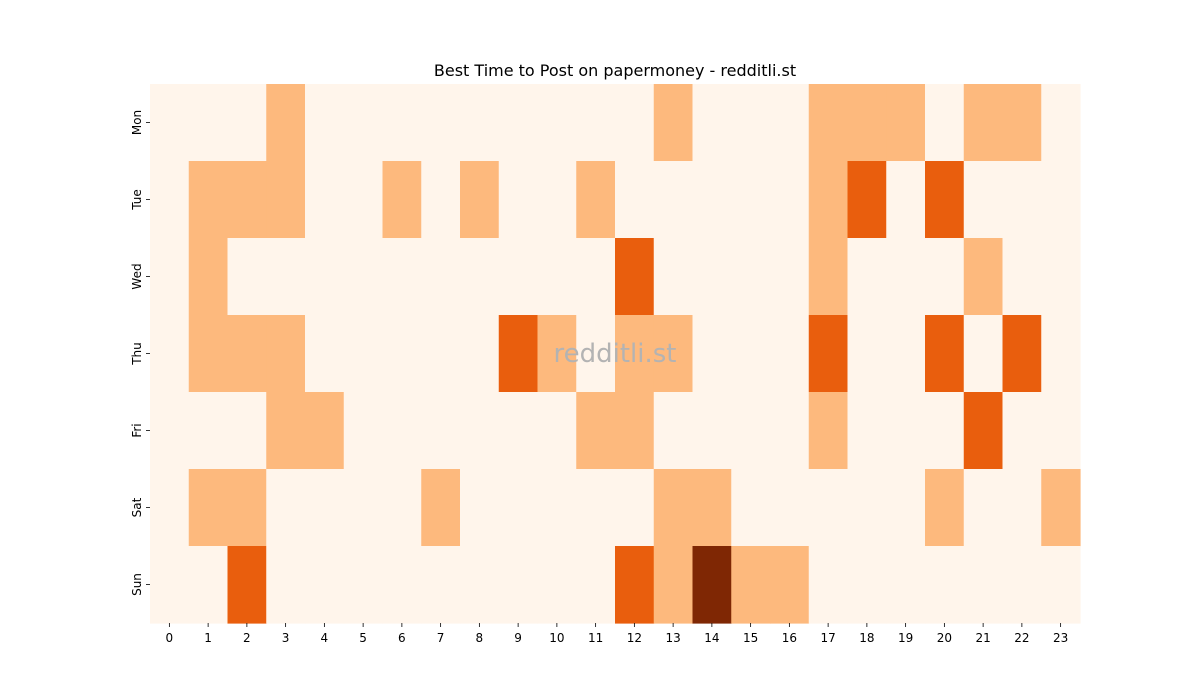 This screenshot has width=1200, height=700. I want to click on x-tick-label: 23, so click(1060, 638).